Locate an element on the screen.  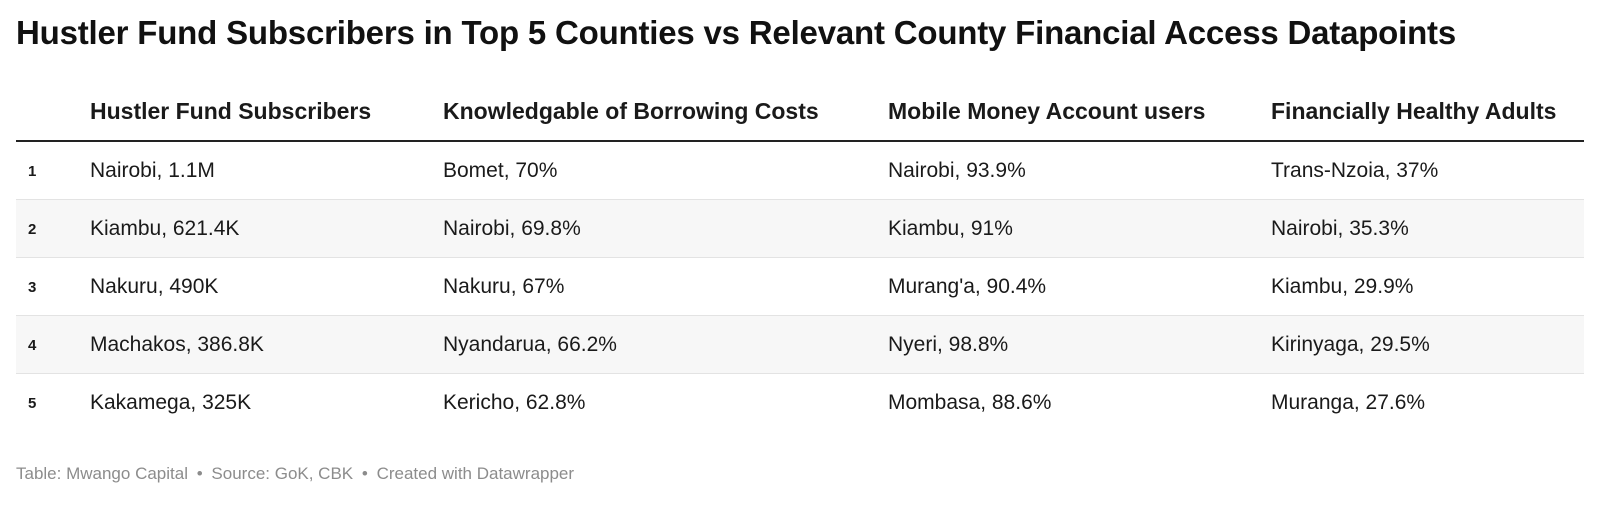
footer-source: Source: GoK, CBK is located at coordinates (282, 473).